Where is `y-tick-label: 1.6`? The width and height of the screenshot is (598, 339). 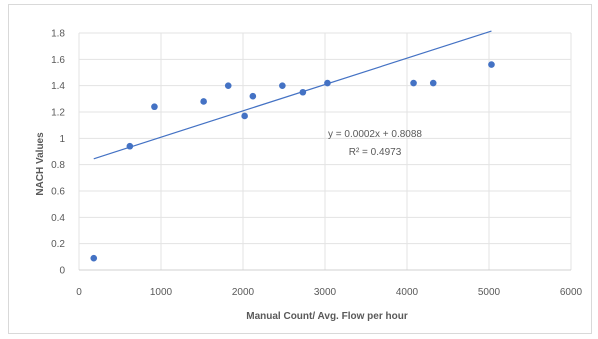 y-tick-label: 1.6 is located at coordinates (58, 60).